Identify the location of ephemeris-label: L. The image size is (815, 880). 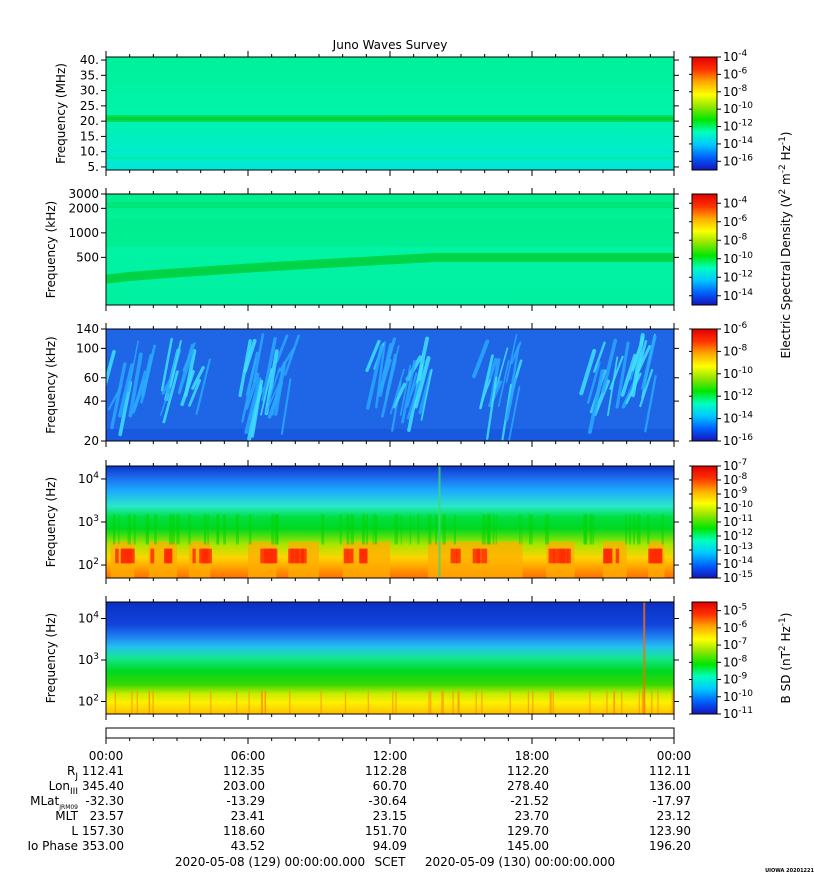
(74, 831).